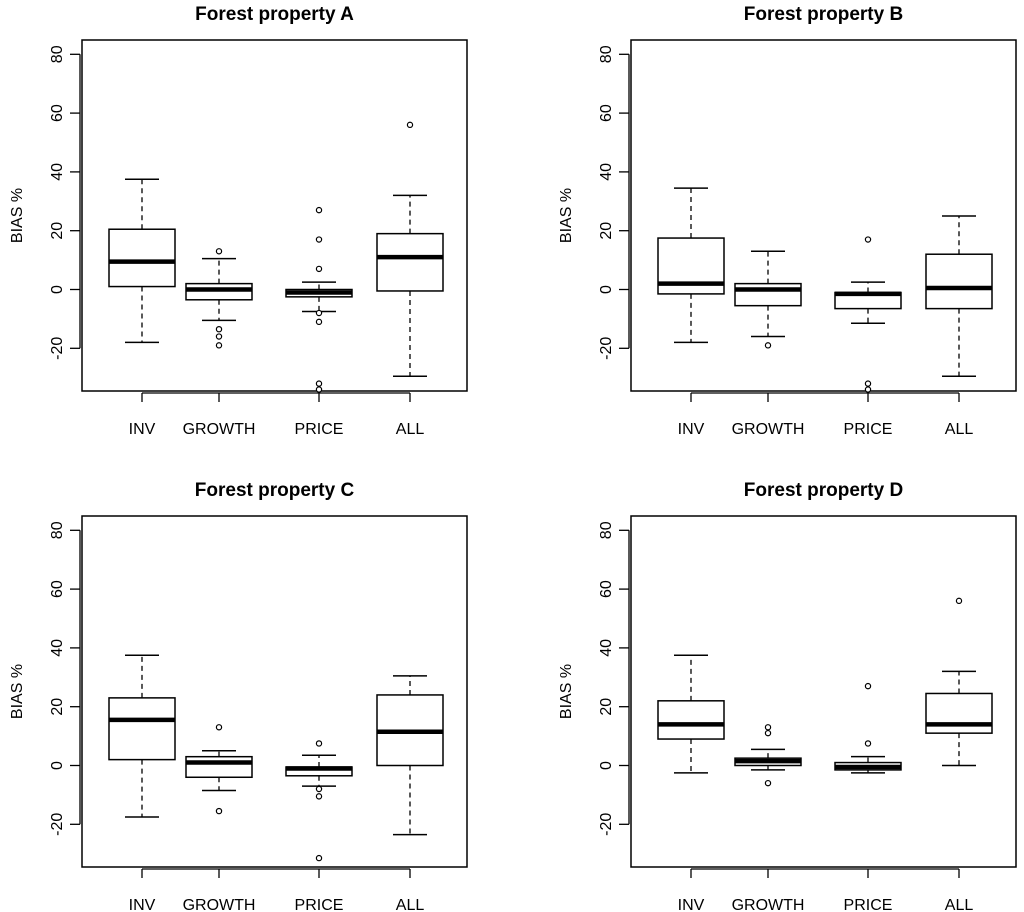  I want to click on box-d-inv, so click(691, 714).